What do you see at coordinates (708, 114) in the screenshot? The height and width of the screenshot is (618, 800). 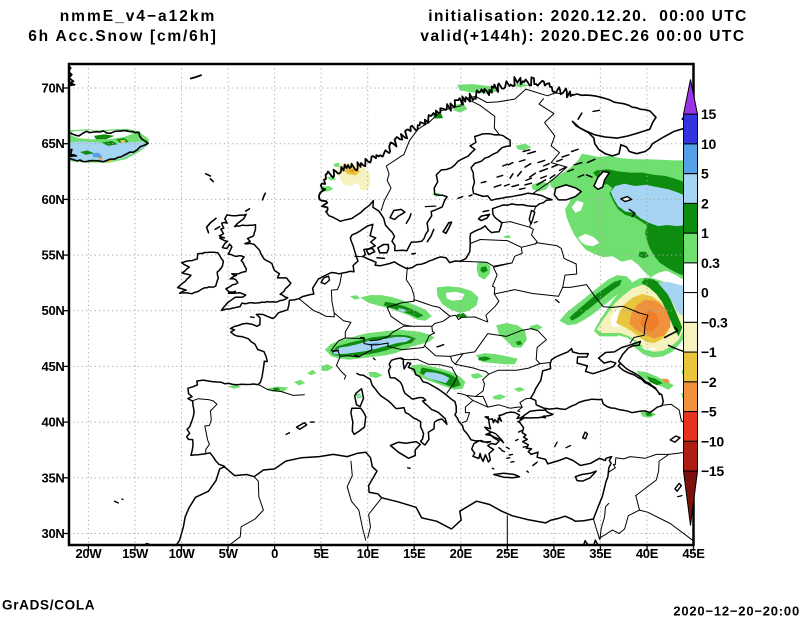 I see `svg-text: 15` at bounding box center [708, 114].